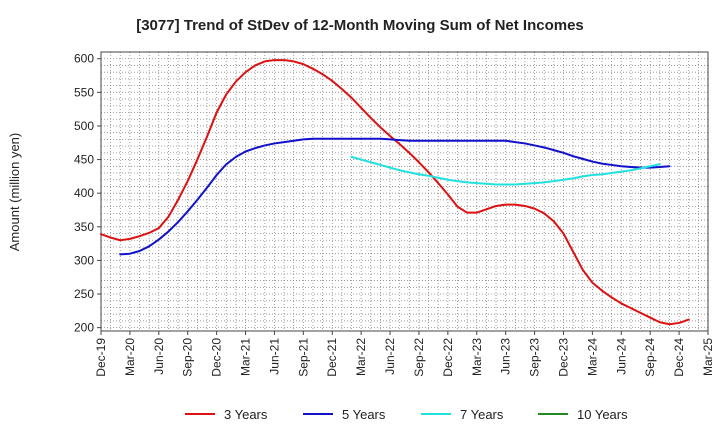 The width and height of the screenshot is (720, 440). What do you see at coordinates (448, 357) in the screenshot?
I see `x-tick-label: Dec-22` at bounding box center [448, 357].